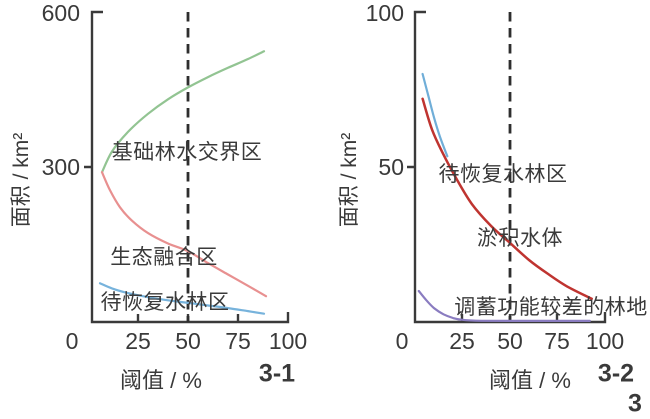 This screenshot has height=419, width=650. What do you see at coordinates (161, 380) in the screenshot?
I see `chart1-x-axis-label: 阈值 / %` at bounding box center [161, 380].